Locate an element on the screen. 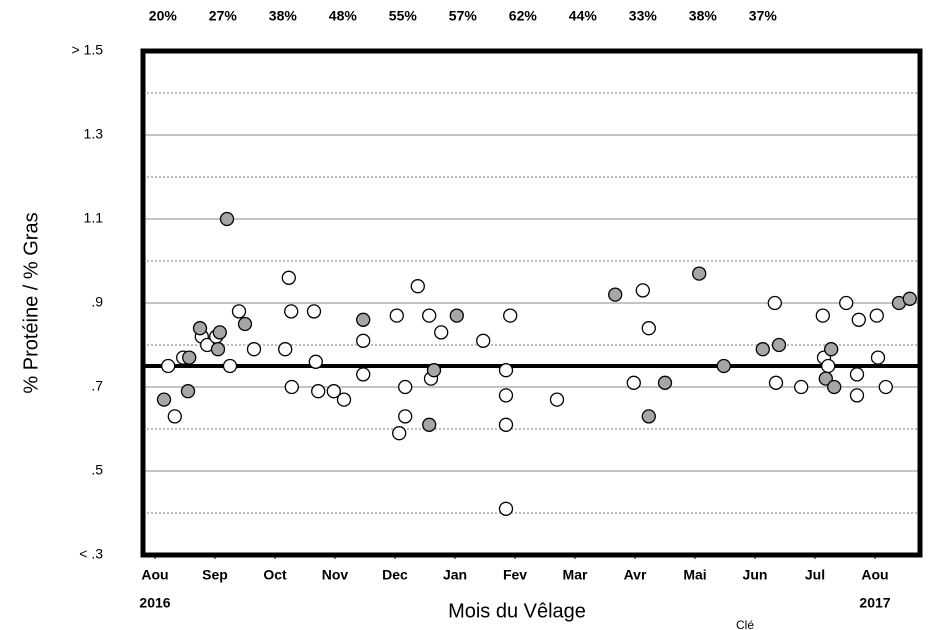  x-axis-title: Mois du Vêlage is located at coordinates (517, 611).